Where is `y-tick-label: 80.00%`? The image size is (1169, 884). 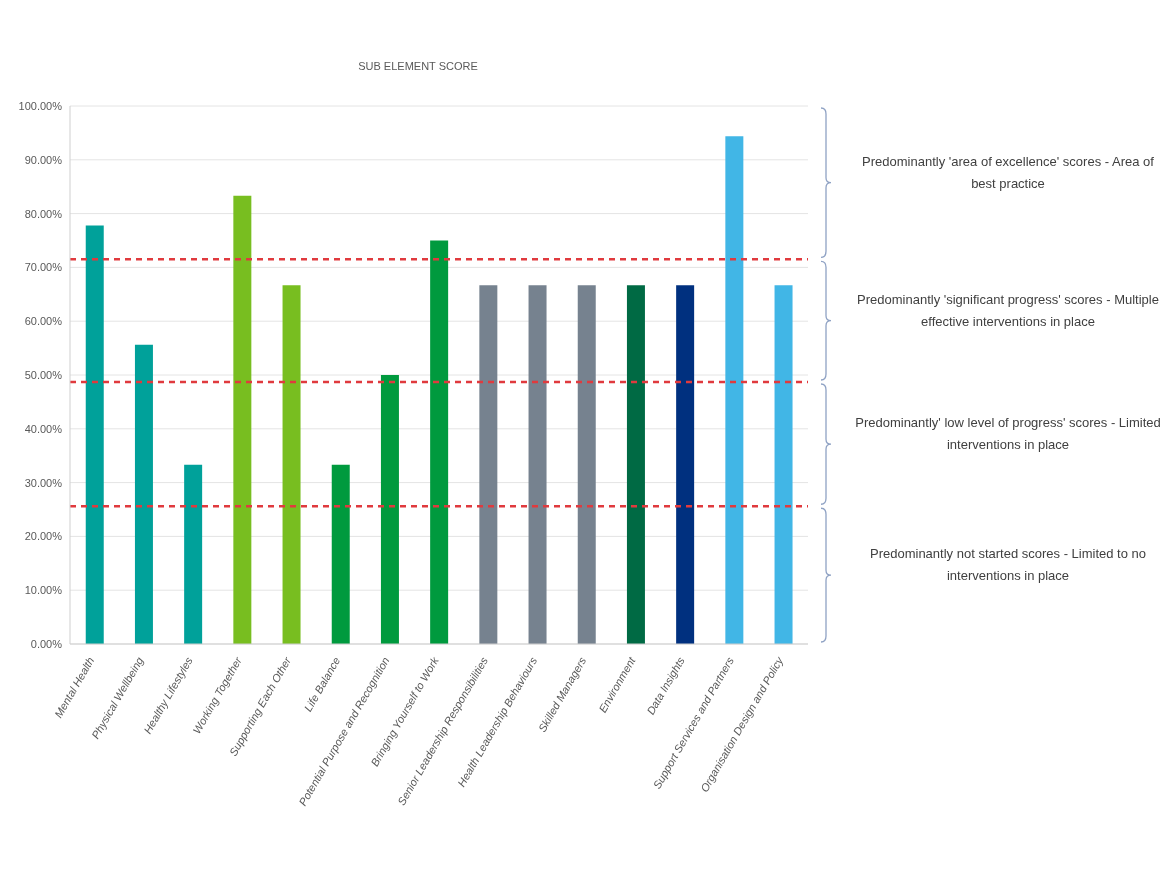
y-tick-label: 80.00% is located at coordinates (43, 213).